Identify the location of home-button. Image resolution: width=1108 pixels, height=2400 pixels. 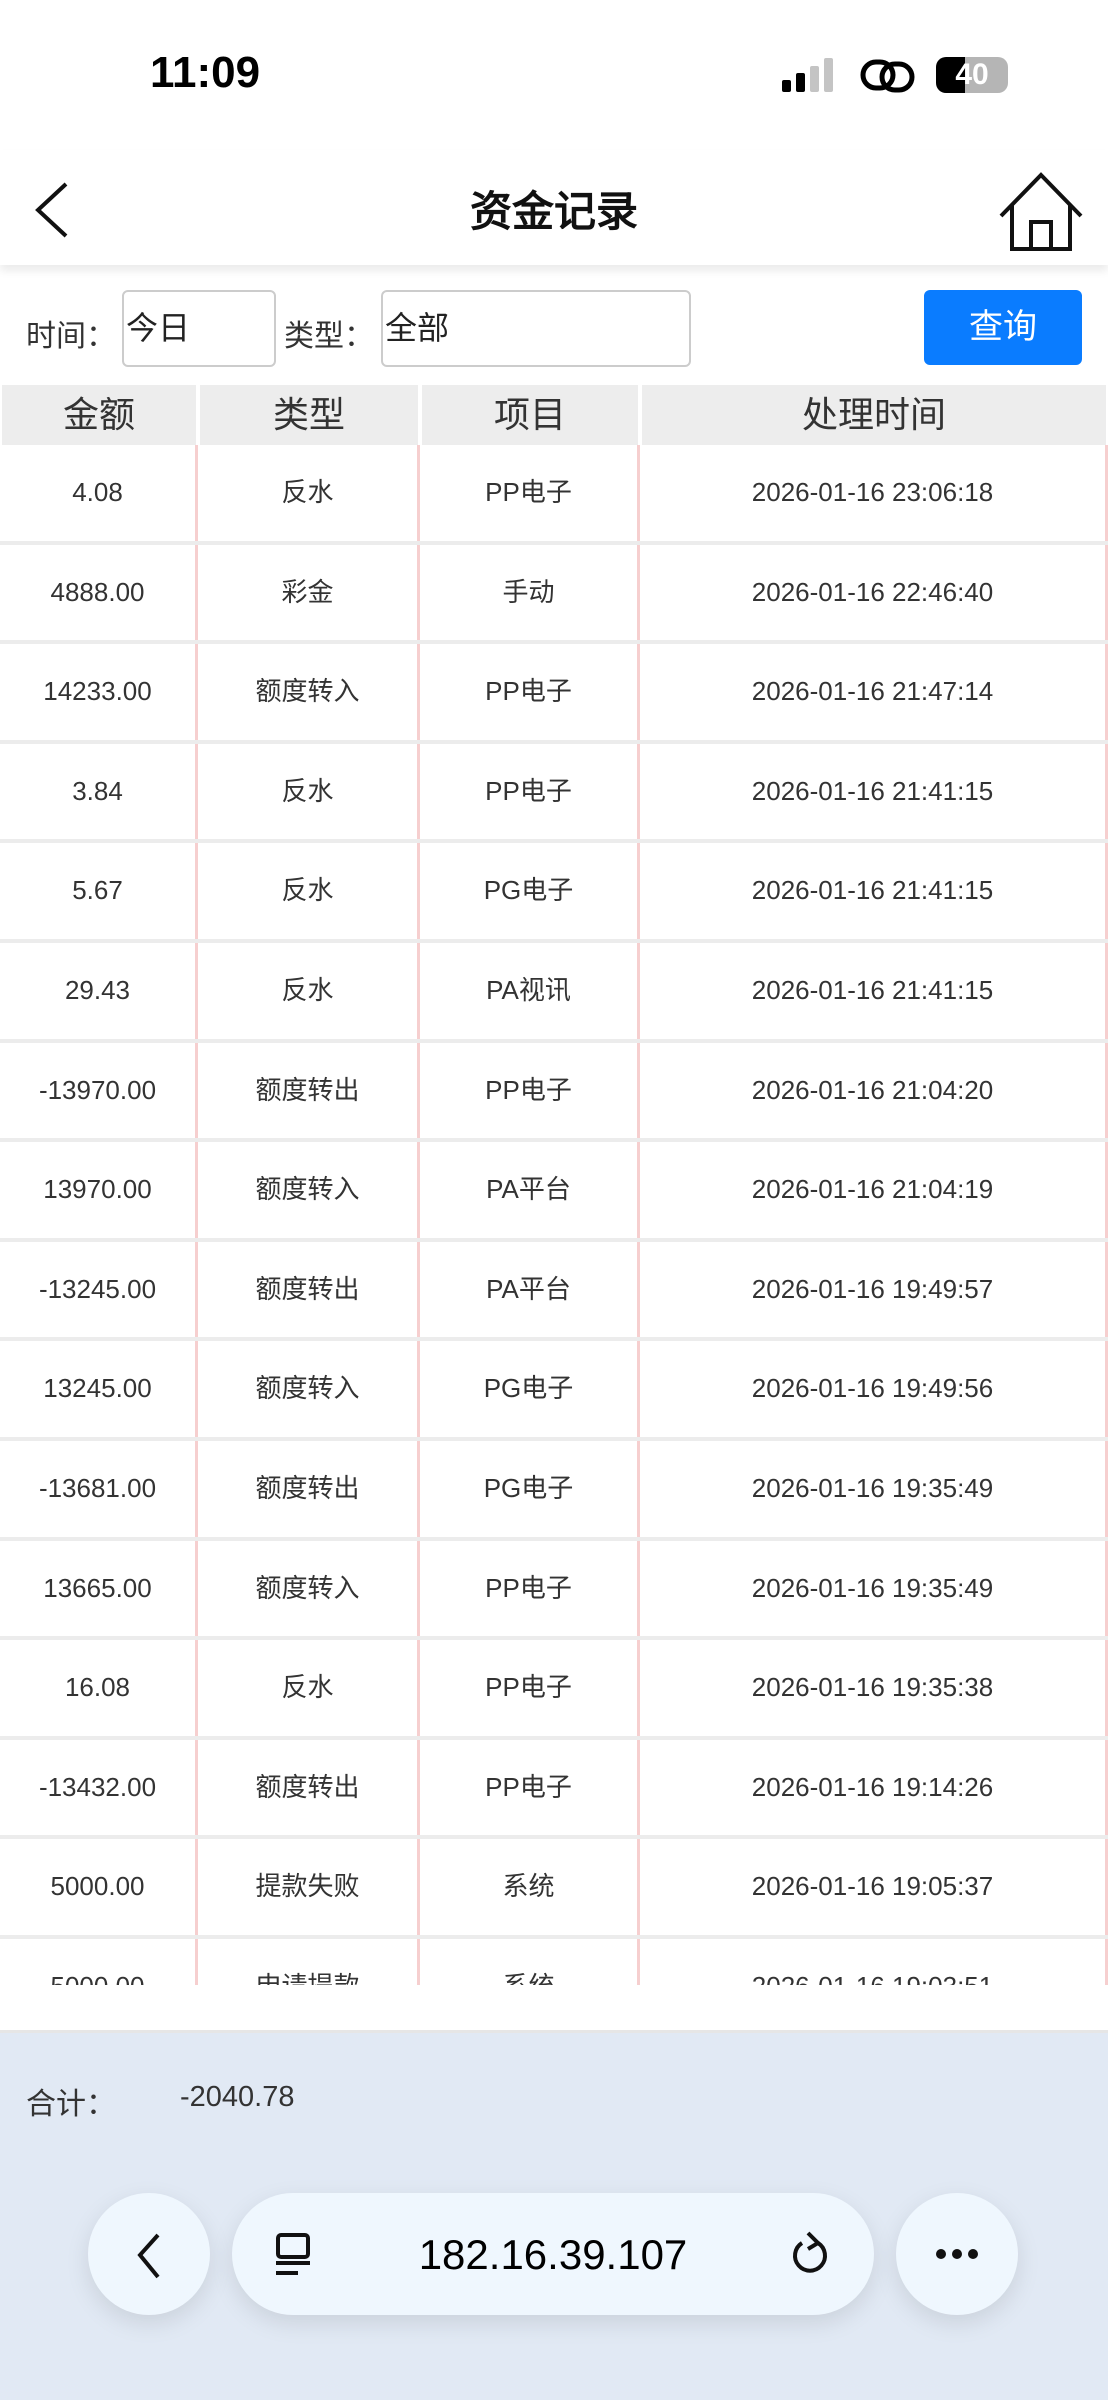
(1041, 211).